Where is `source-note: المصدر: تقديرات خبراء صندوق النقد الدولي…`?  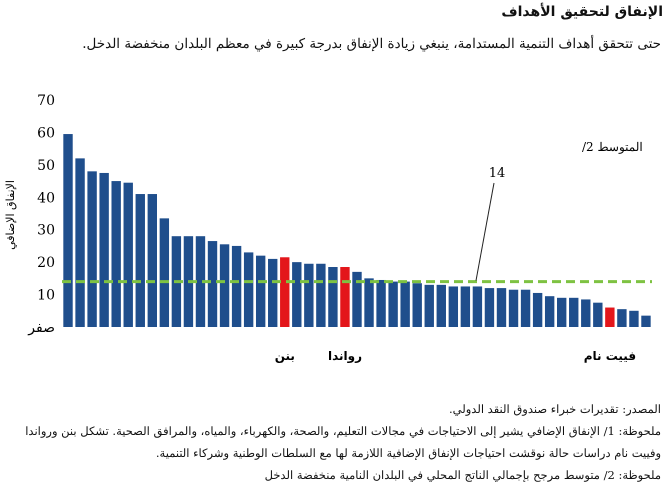 source-note: المصدر: تقديرات خبراء صندوق النقد الدولي… is located at coordinates (554, 409).